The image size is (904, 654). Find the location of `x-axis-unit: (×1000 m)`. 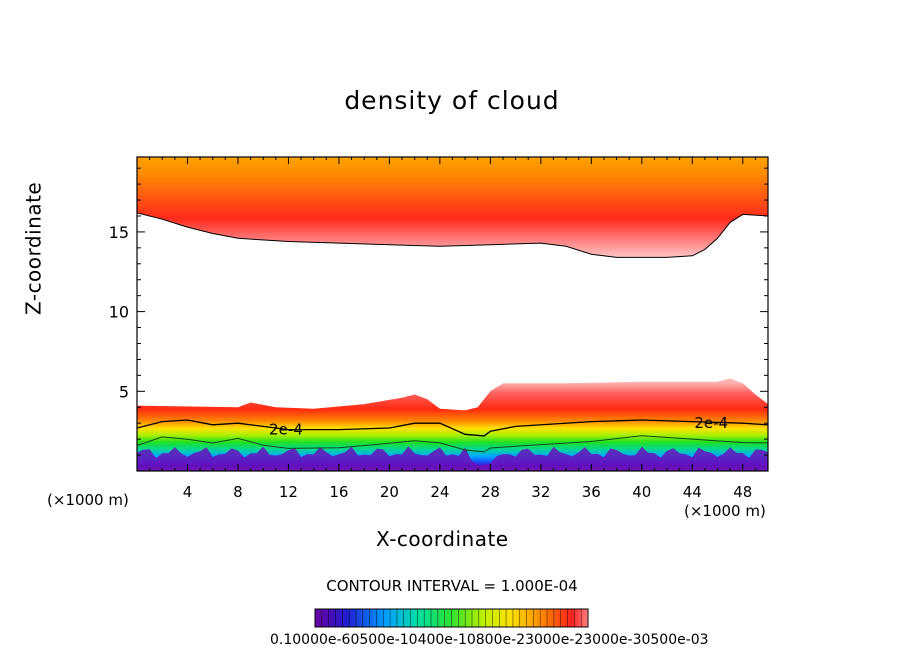

x-axis-unit: (×1000 m) is located at coordinates (725, 511).